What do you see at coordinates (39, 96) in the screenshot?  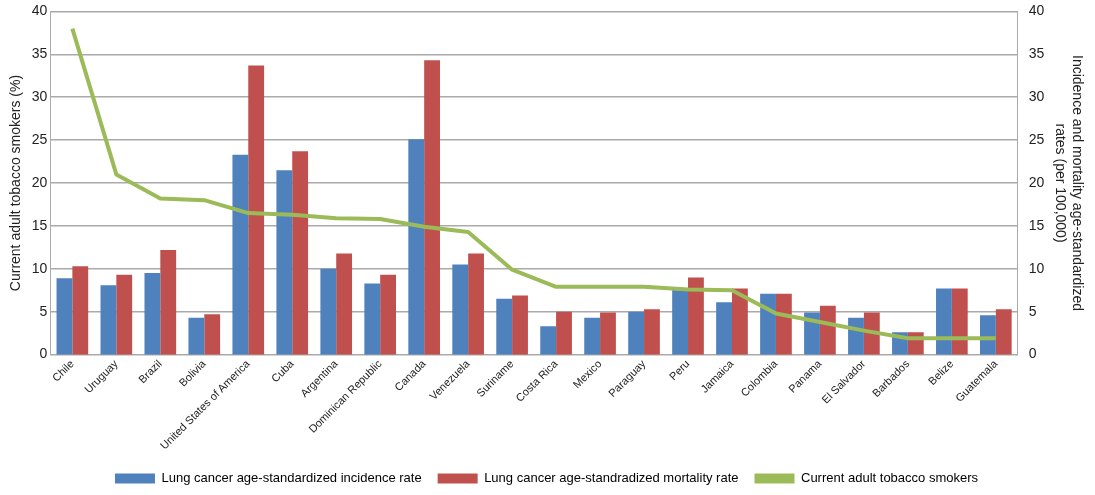 I see `y-tick-label: 30` at bounding box center [39, 96].